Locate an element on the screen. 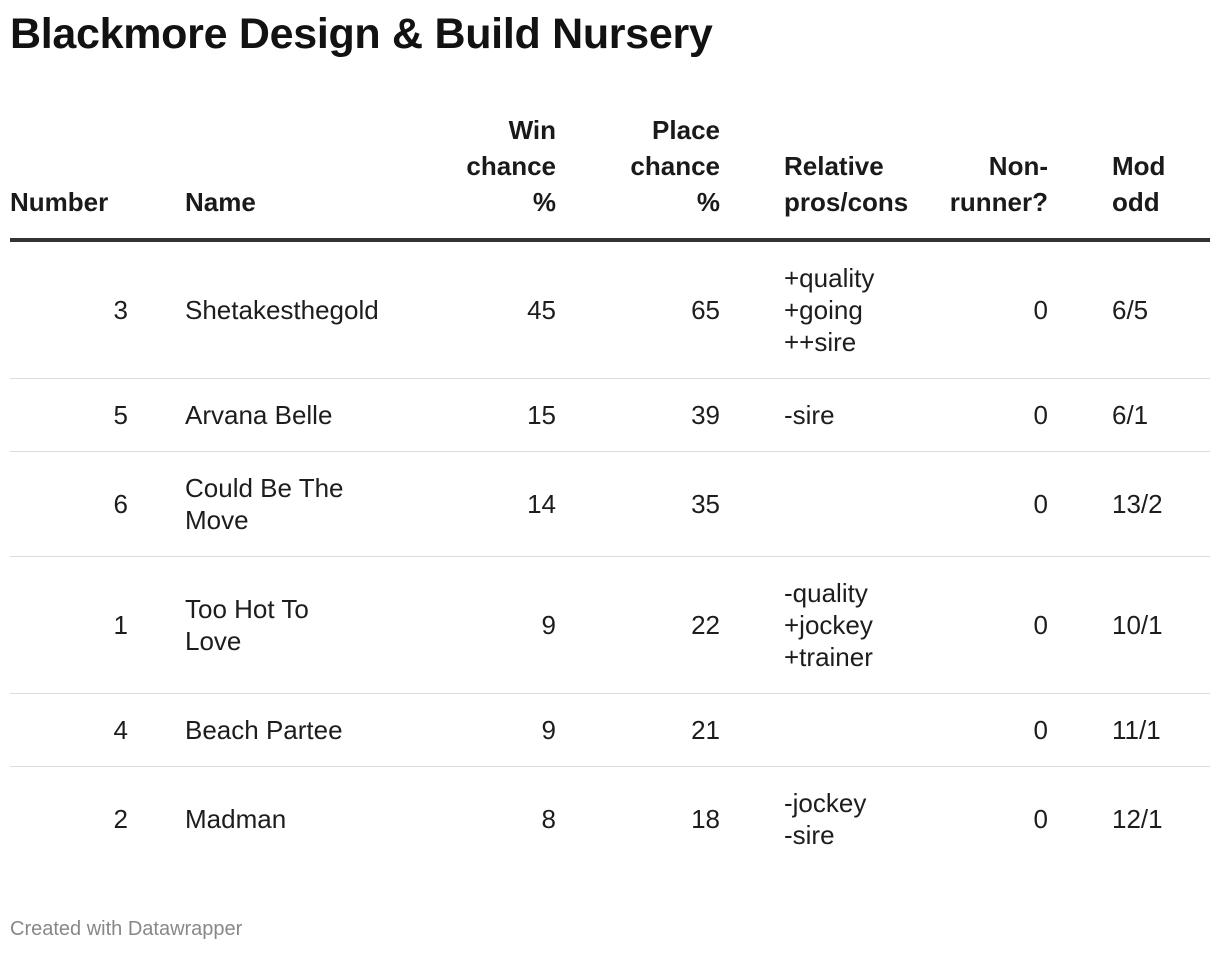 The width and height of the screenshot is (1220, 954). column-header-name: Name is located at coordinates (255, 177).